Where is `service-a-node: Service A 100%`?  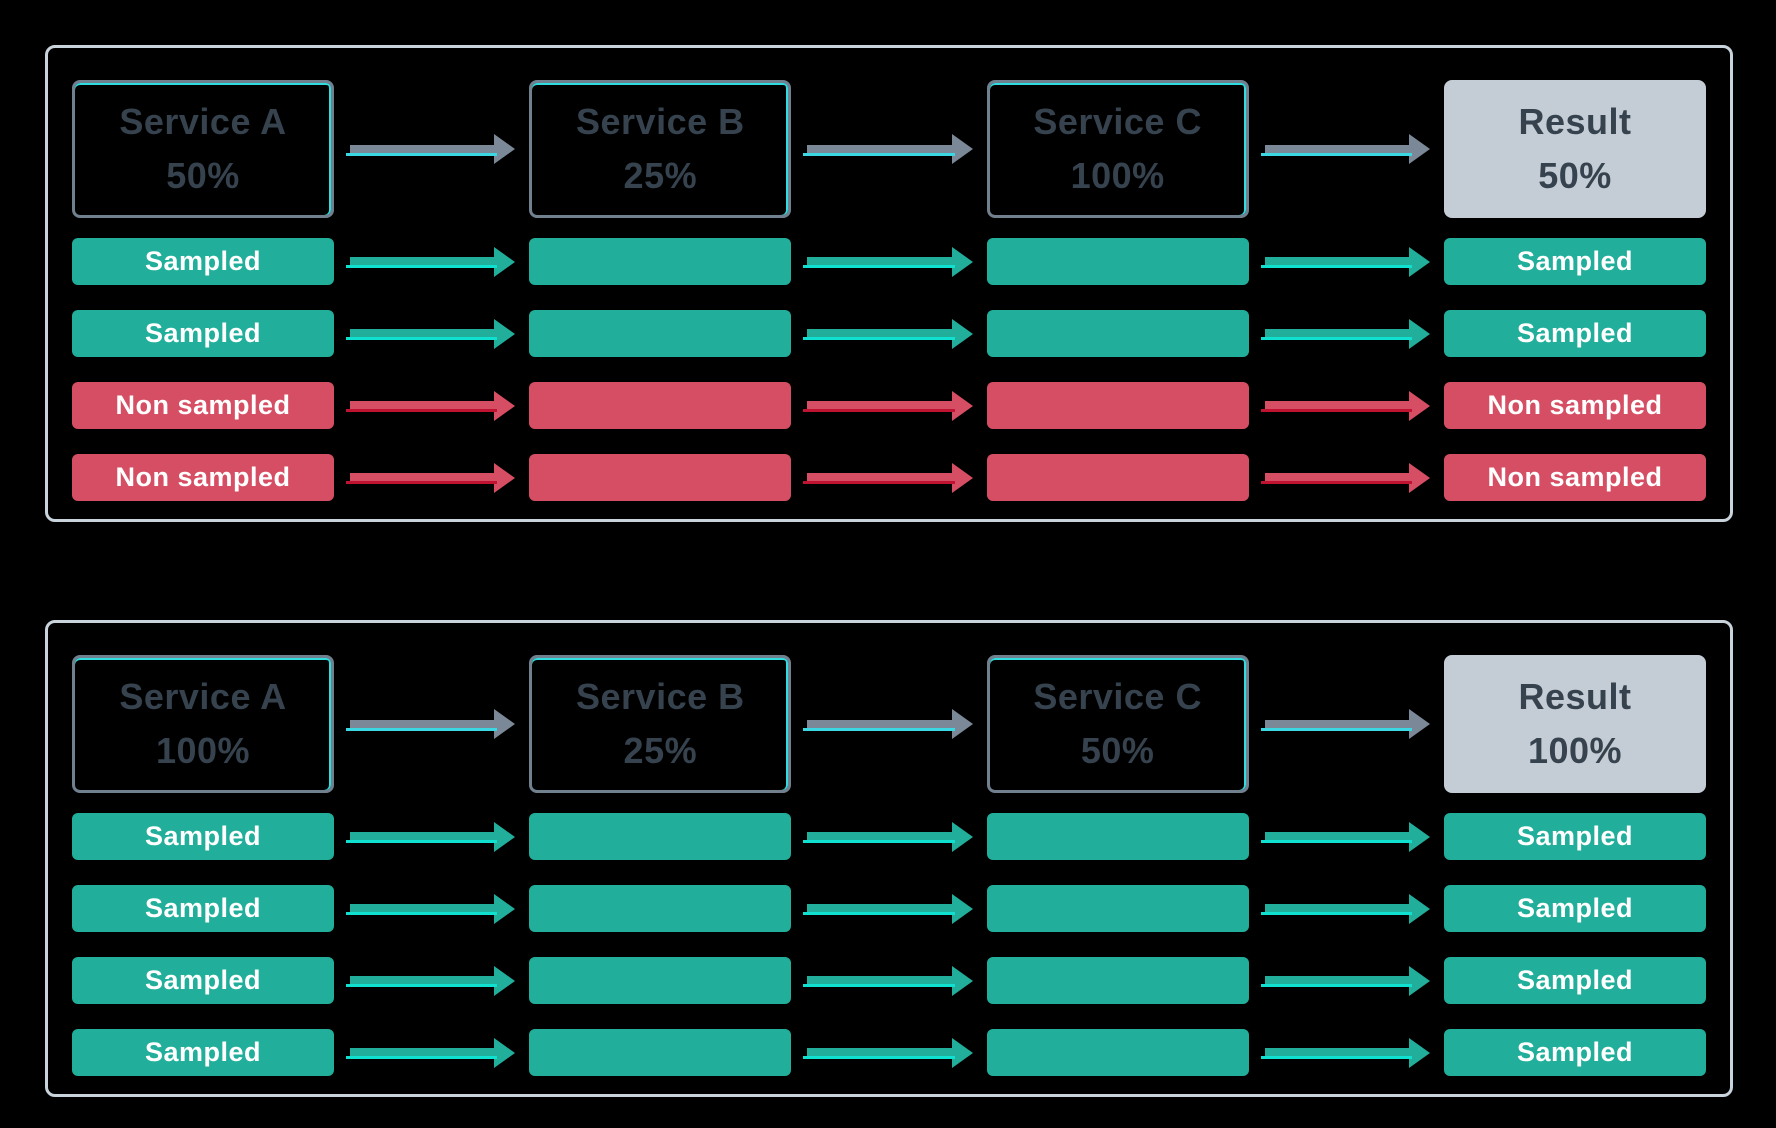
service-a-node: Service A 100% is located at coordinates (203, 724).